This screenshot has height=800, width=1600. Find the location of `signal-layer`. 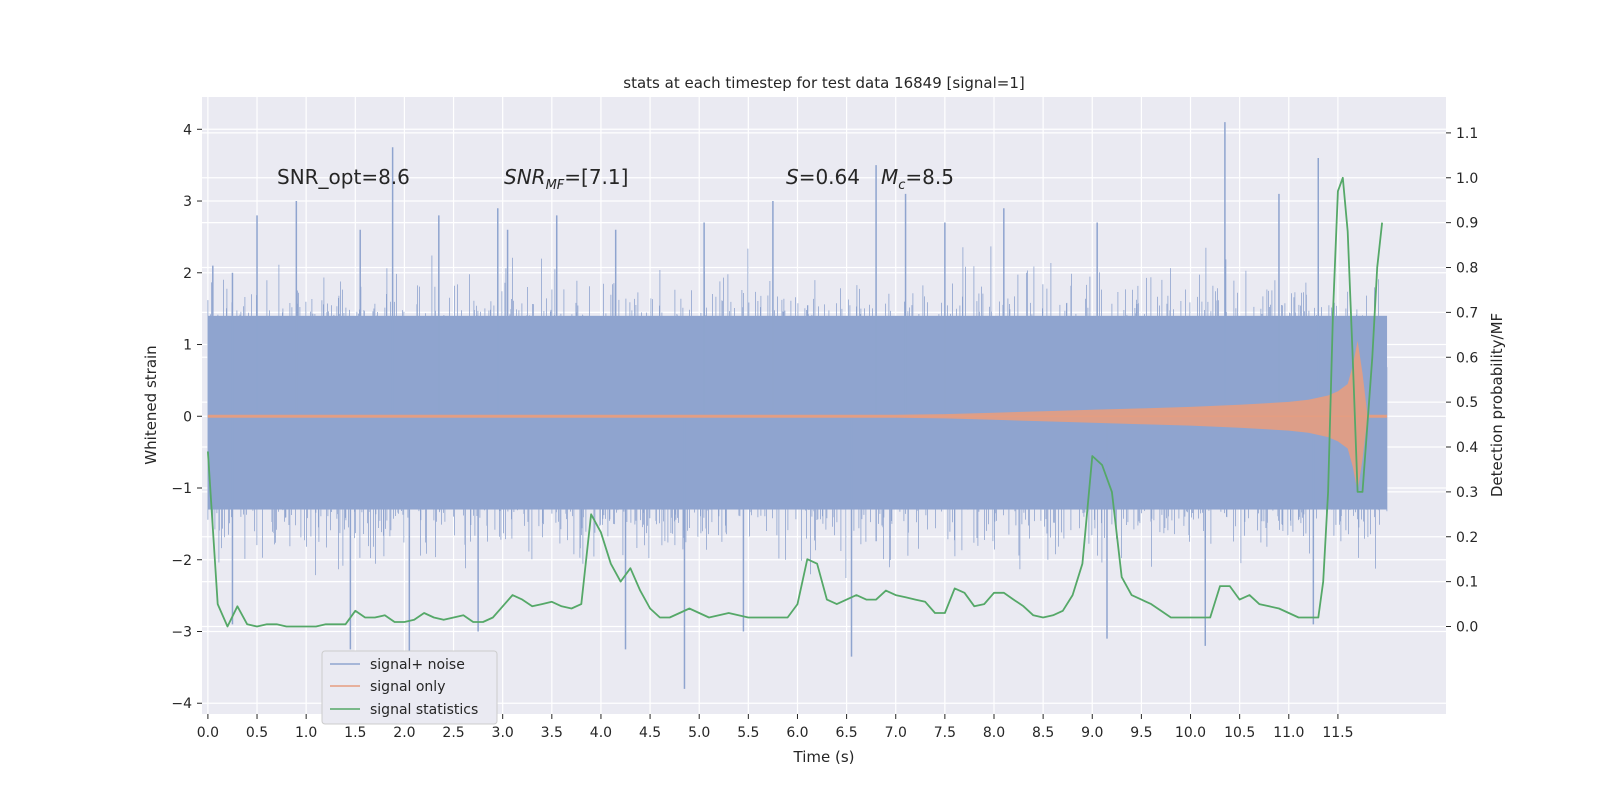

signal-layer is located at coordinates (797, 416).